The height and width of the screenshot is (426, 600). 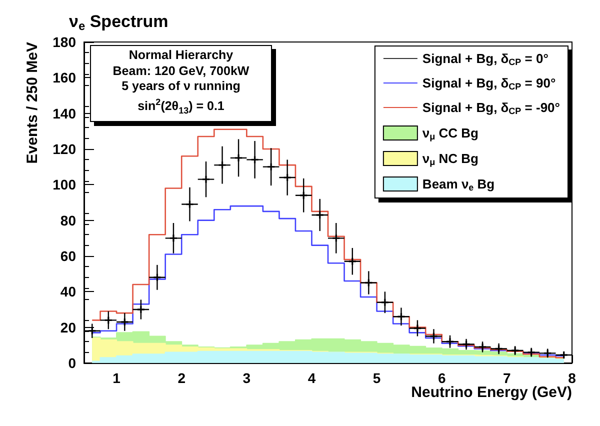 What do you see at coordinates (68, 292) in the screenshot?
I see `y-tick-label: 40` at bounding box center [68, 292].